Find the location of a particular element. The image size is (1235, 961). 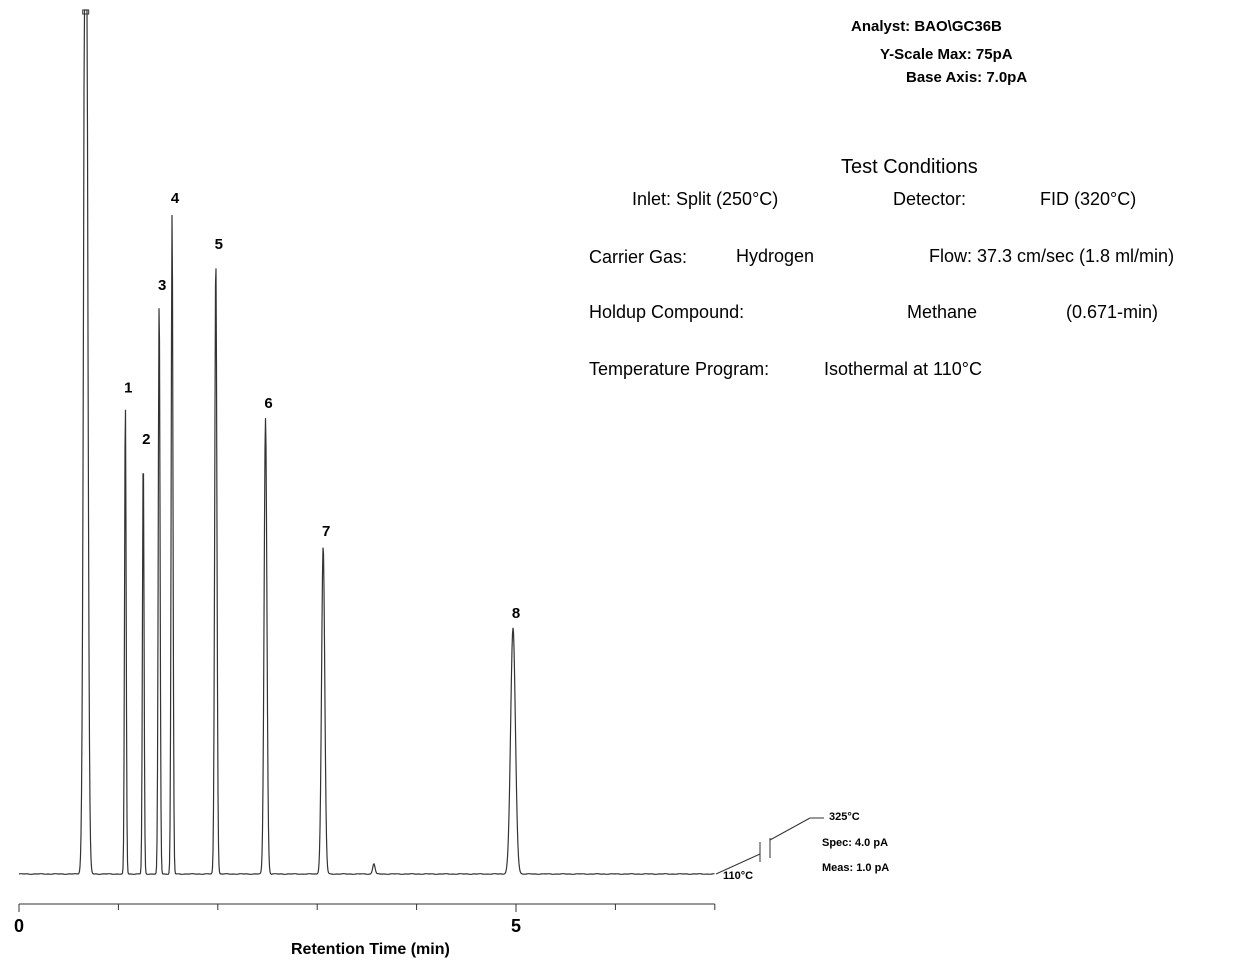

peak-label: 6 is located at coordinates (268, 403).